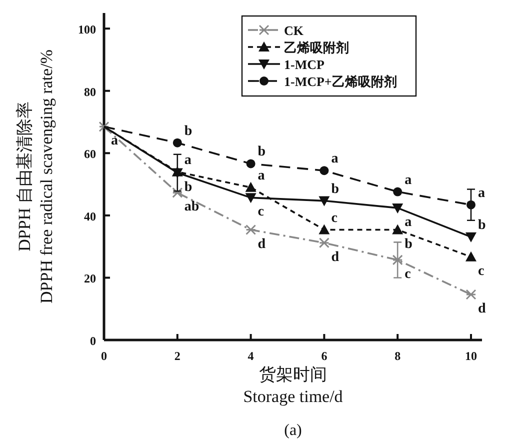  Describe the element at coordinates (304, 64) in the screenshot. I see `legend-label: 1-MCP` at that location.